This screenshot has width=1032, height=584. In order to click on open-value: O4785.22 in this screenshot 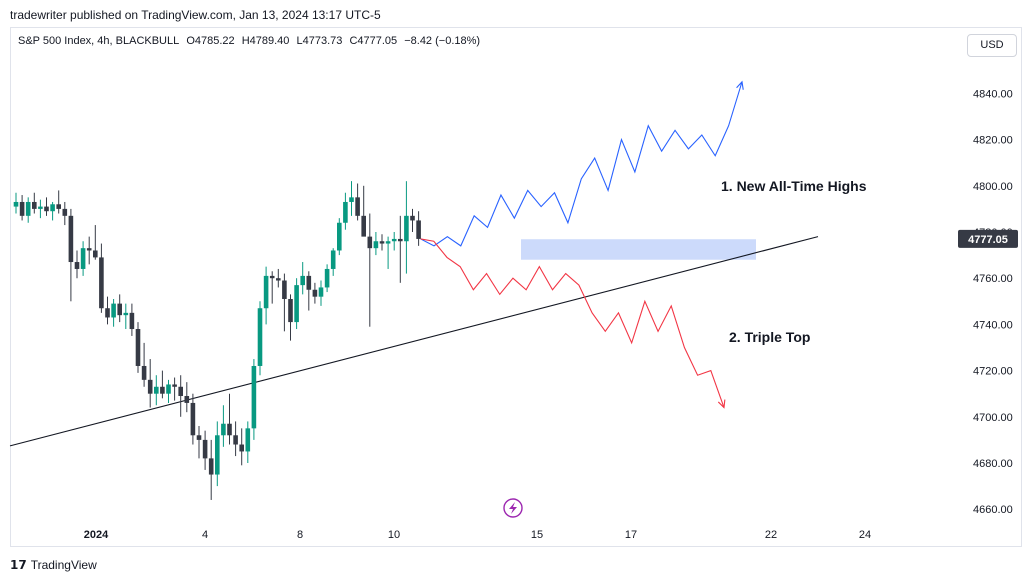, I will do `click(210, 41)`.